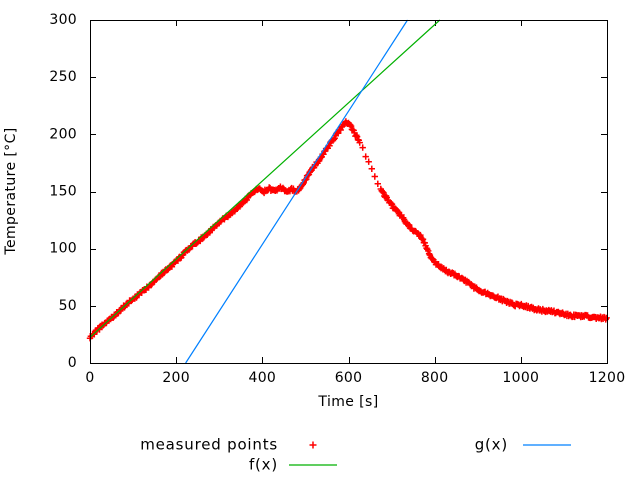 This screenshot has height=484, width=640. I want to click on legend-label-measured-points: measured points, so click(209, 445).